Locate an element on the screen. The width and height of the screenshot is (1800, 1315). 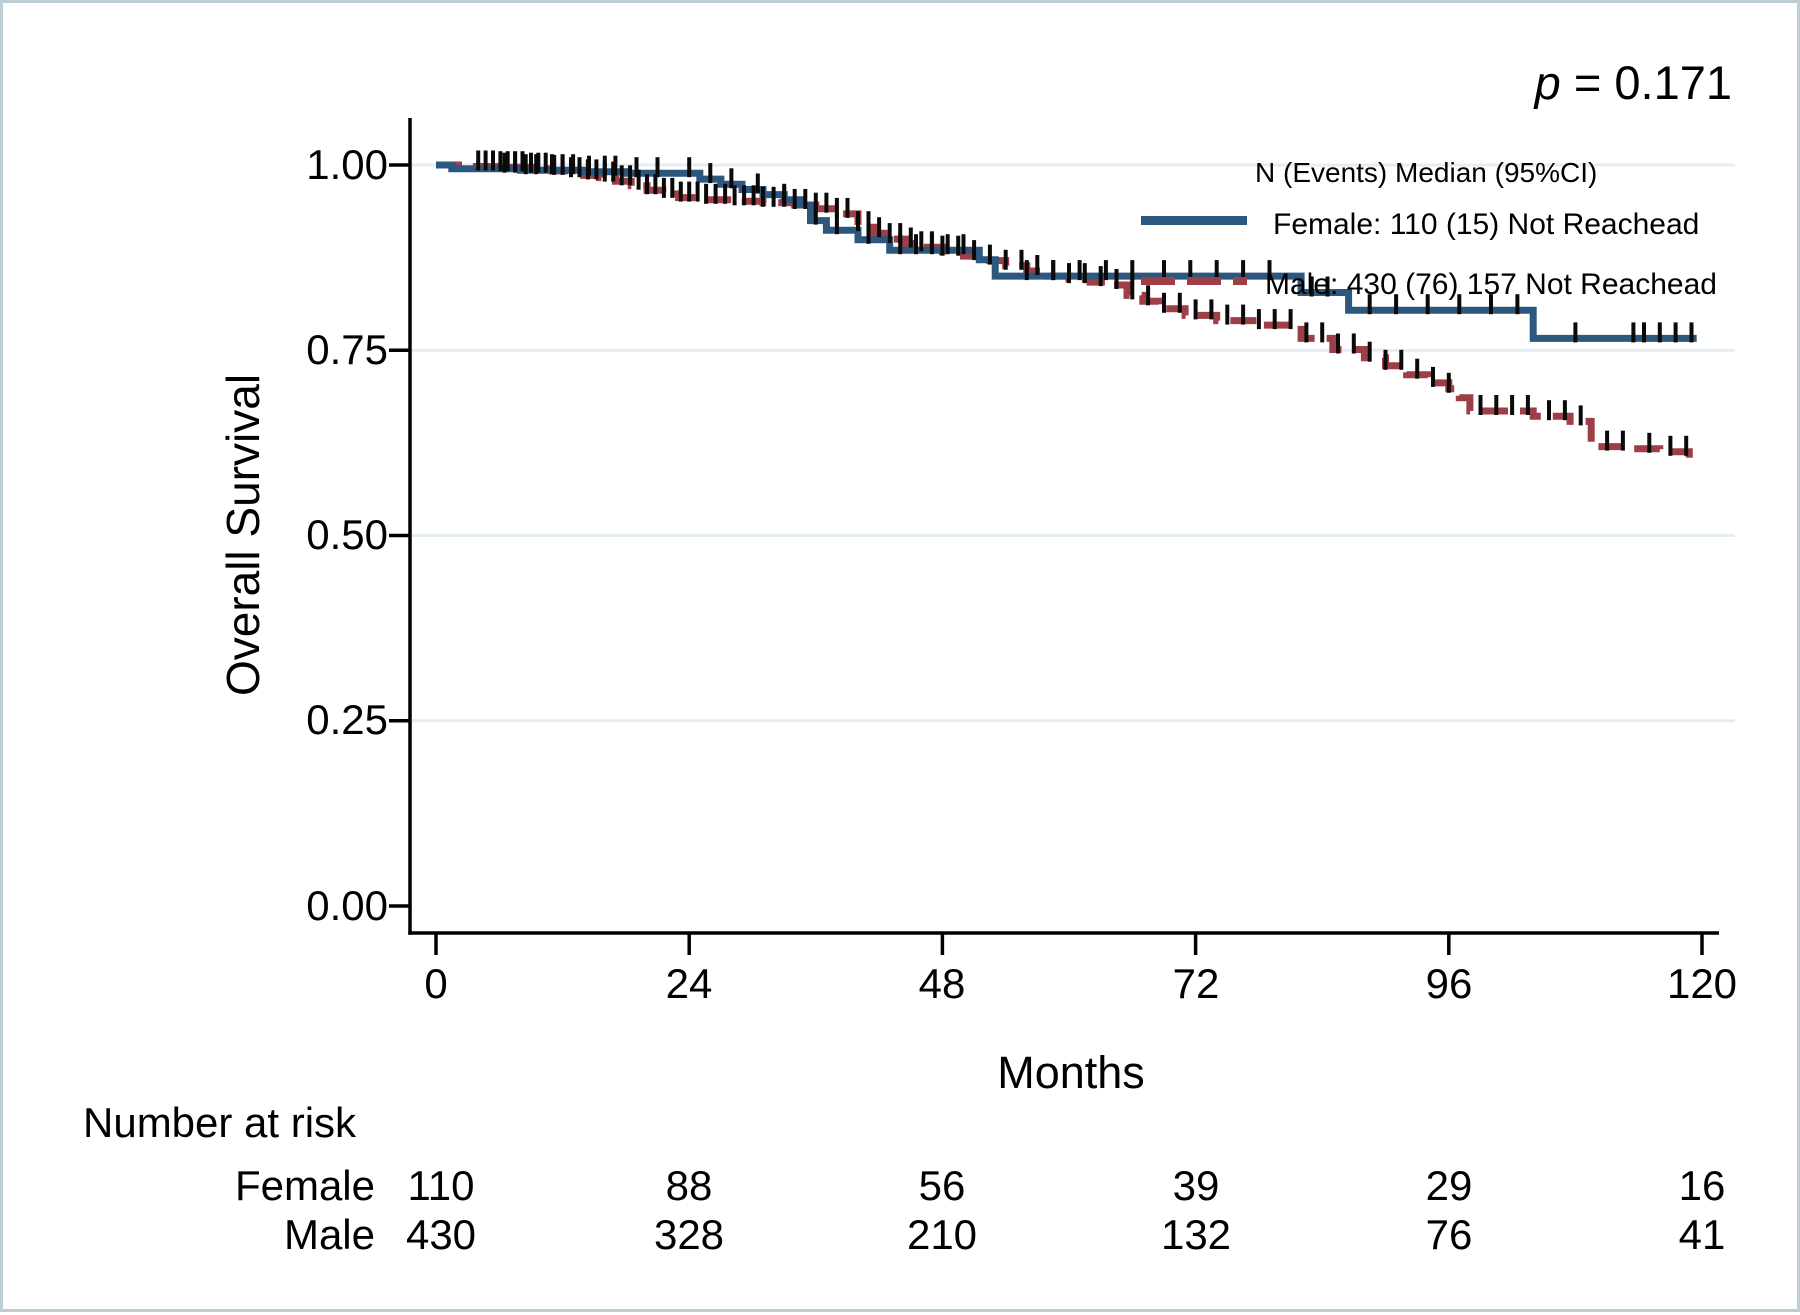
risk-value: 29 is located at coordinates (1449, 1185).